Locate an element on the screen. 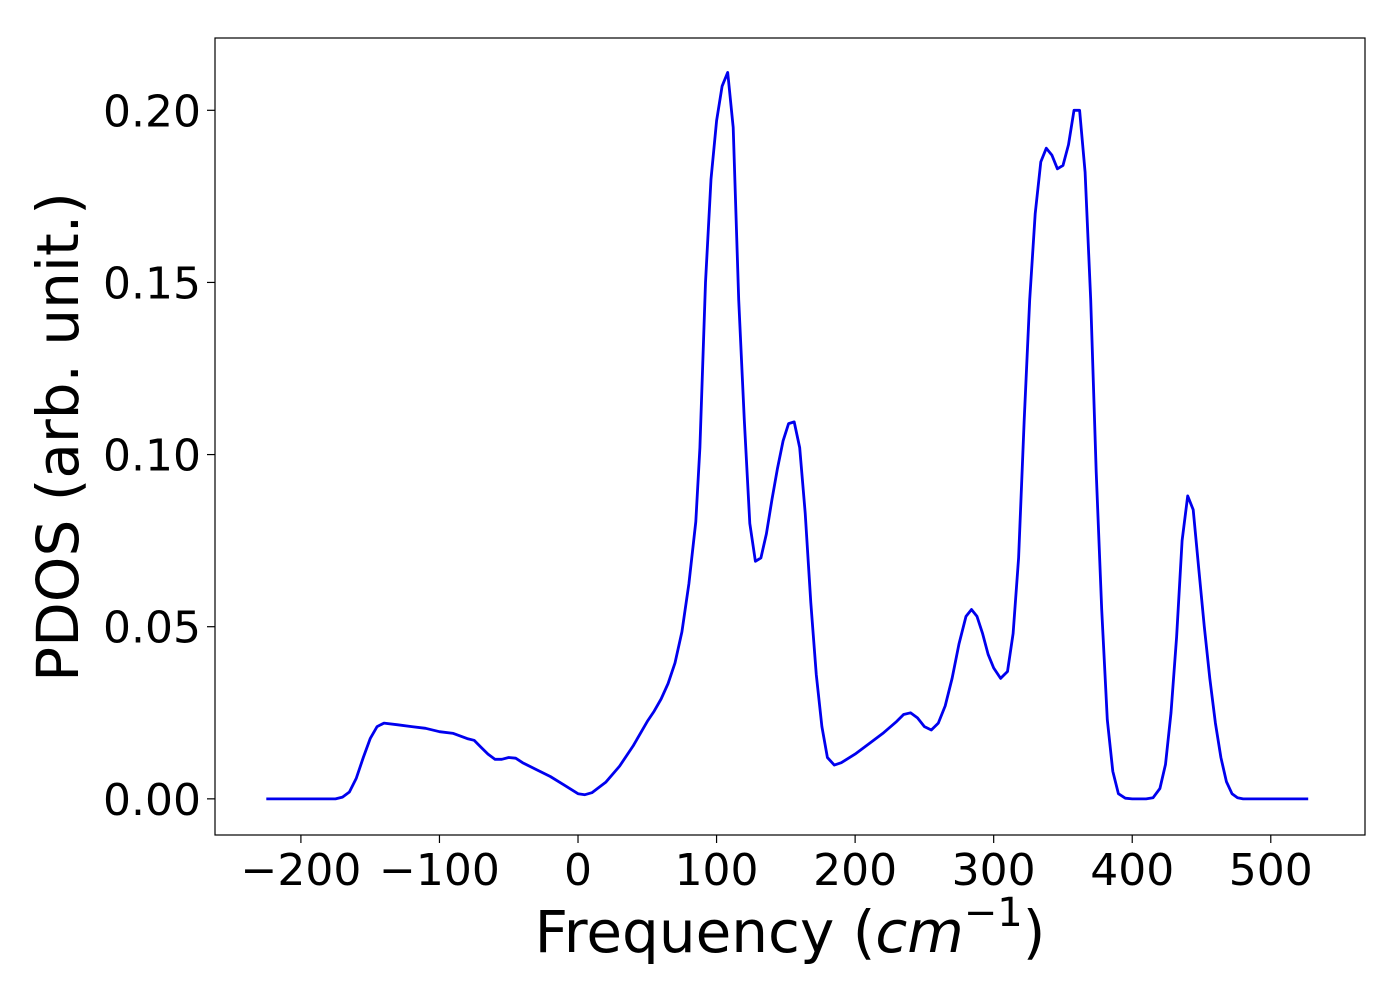 The width and height of the screenshot is (1400, 1000). x-axis-label: Frequency (cm−1) is located at coordinates (790, 928).